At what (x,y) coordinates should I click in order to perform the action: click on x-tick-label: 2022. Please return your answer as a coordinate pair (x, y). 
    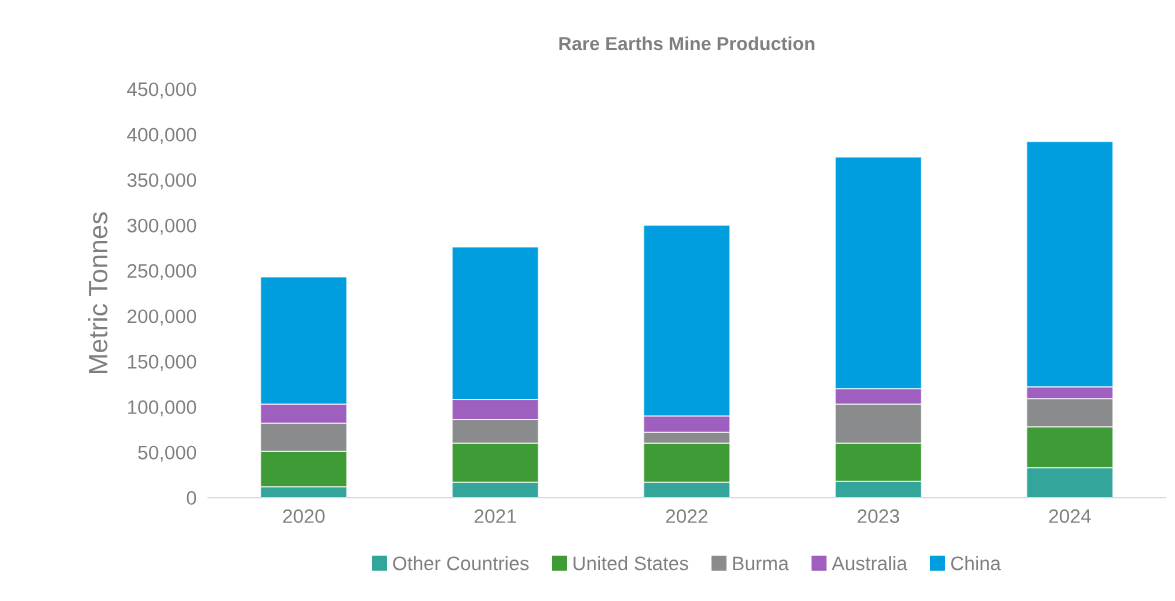
    Looking at the image, I should click on (687, 516).